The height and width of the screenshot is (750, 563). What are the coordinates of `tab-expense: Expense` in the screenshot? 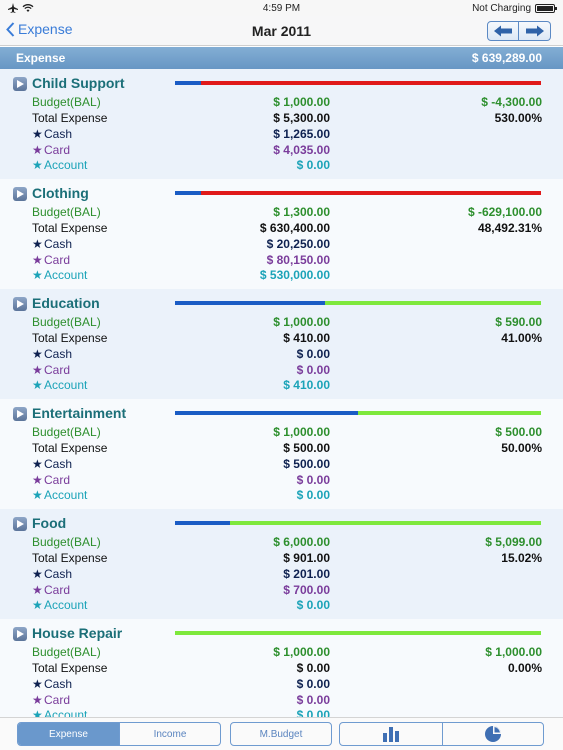 It's located at (68, 734).